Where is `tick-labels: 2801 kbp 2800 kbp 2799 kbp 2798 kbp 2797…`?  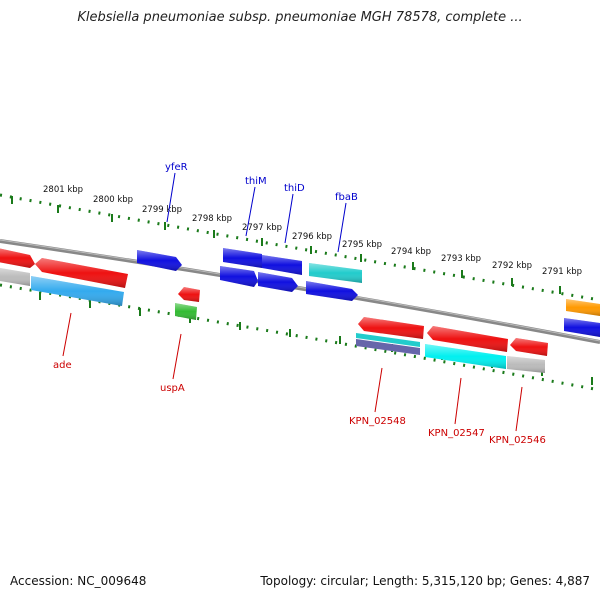 tick-labels: 2801 kbp 2800 kbp 2799 kbp 2798 kbp 2797… is located at coordinates (312, 231).